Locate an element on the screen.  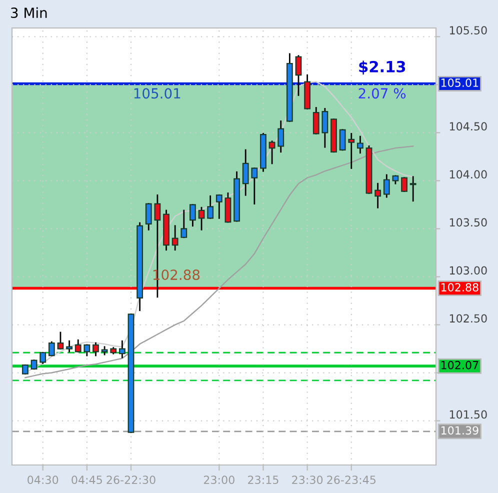
x-tick-label: 23:15 is located at coordinates (263, 480).